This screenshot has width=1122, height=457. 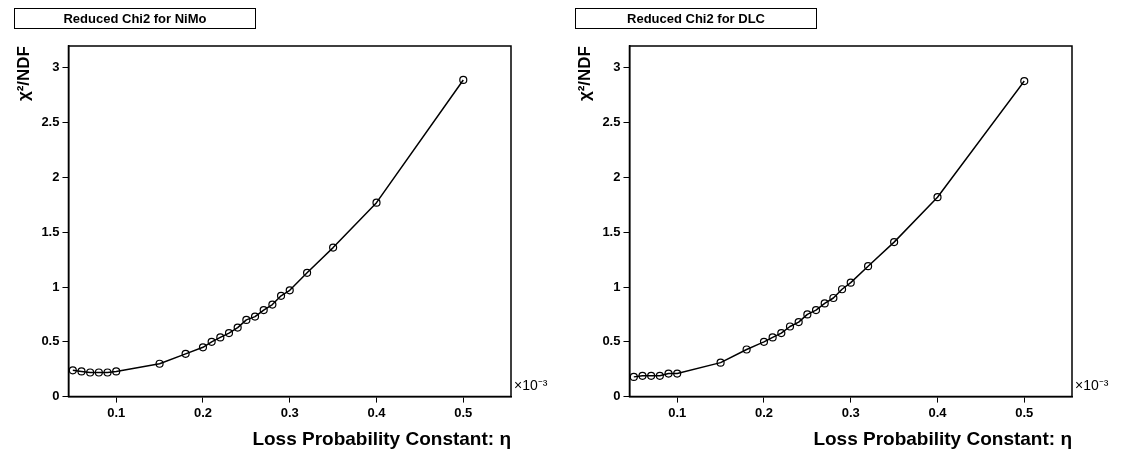 I want to click on chart-title: Reduced Chi2 for NiMo, so click(x=135, y=18).